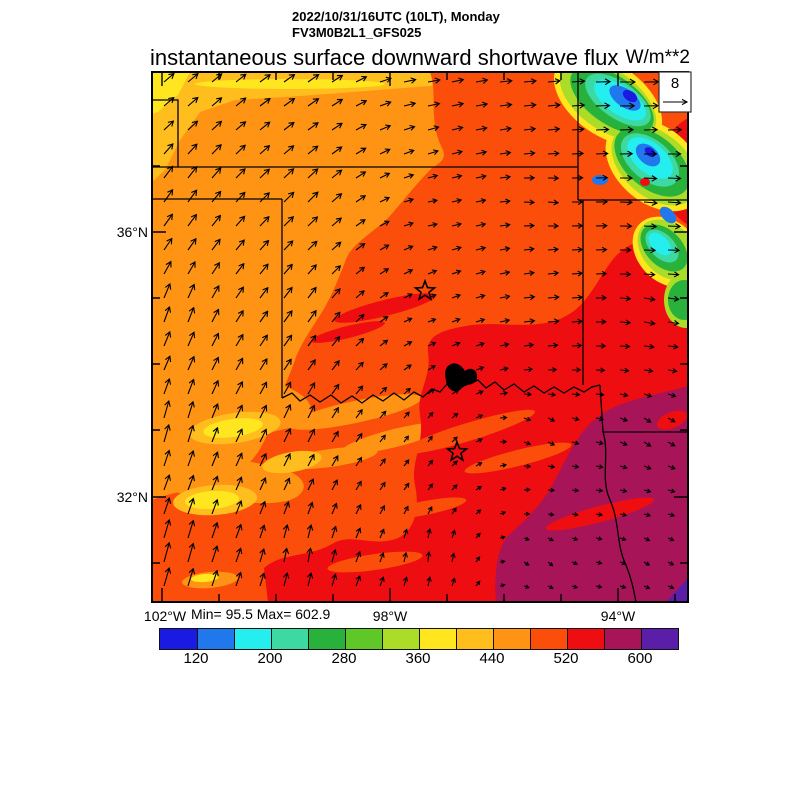 The image size is (800, 800). What do you see at coordinates (657, 57) in the screenshot?
I see `units-label: W/m**2` at bounding box center [657, 57].